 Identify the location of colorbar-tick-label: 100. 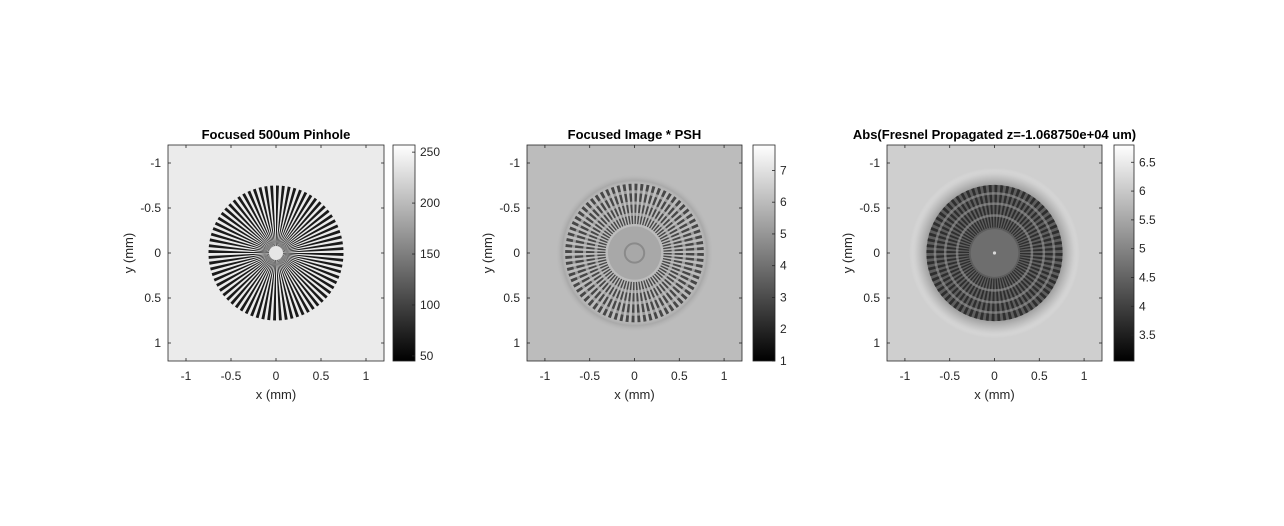
(430, 305).